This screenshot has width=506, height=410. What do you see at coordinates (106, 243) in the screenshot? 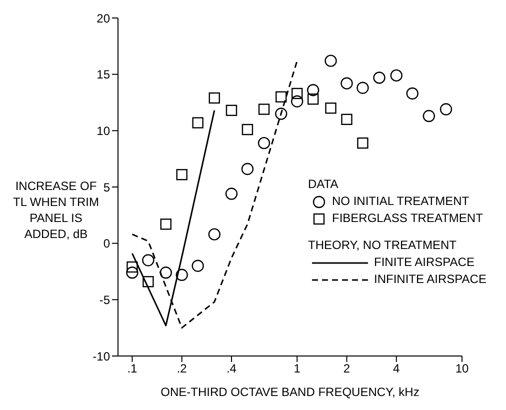
I see `y-tick-label: 0` at bounding box center [106, 243].